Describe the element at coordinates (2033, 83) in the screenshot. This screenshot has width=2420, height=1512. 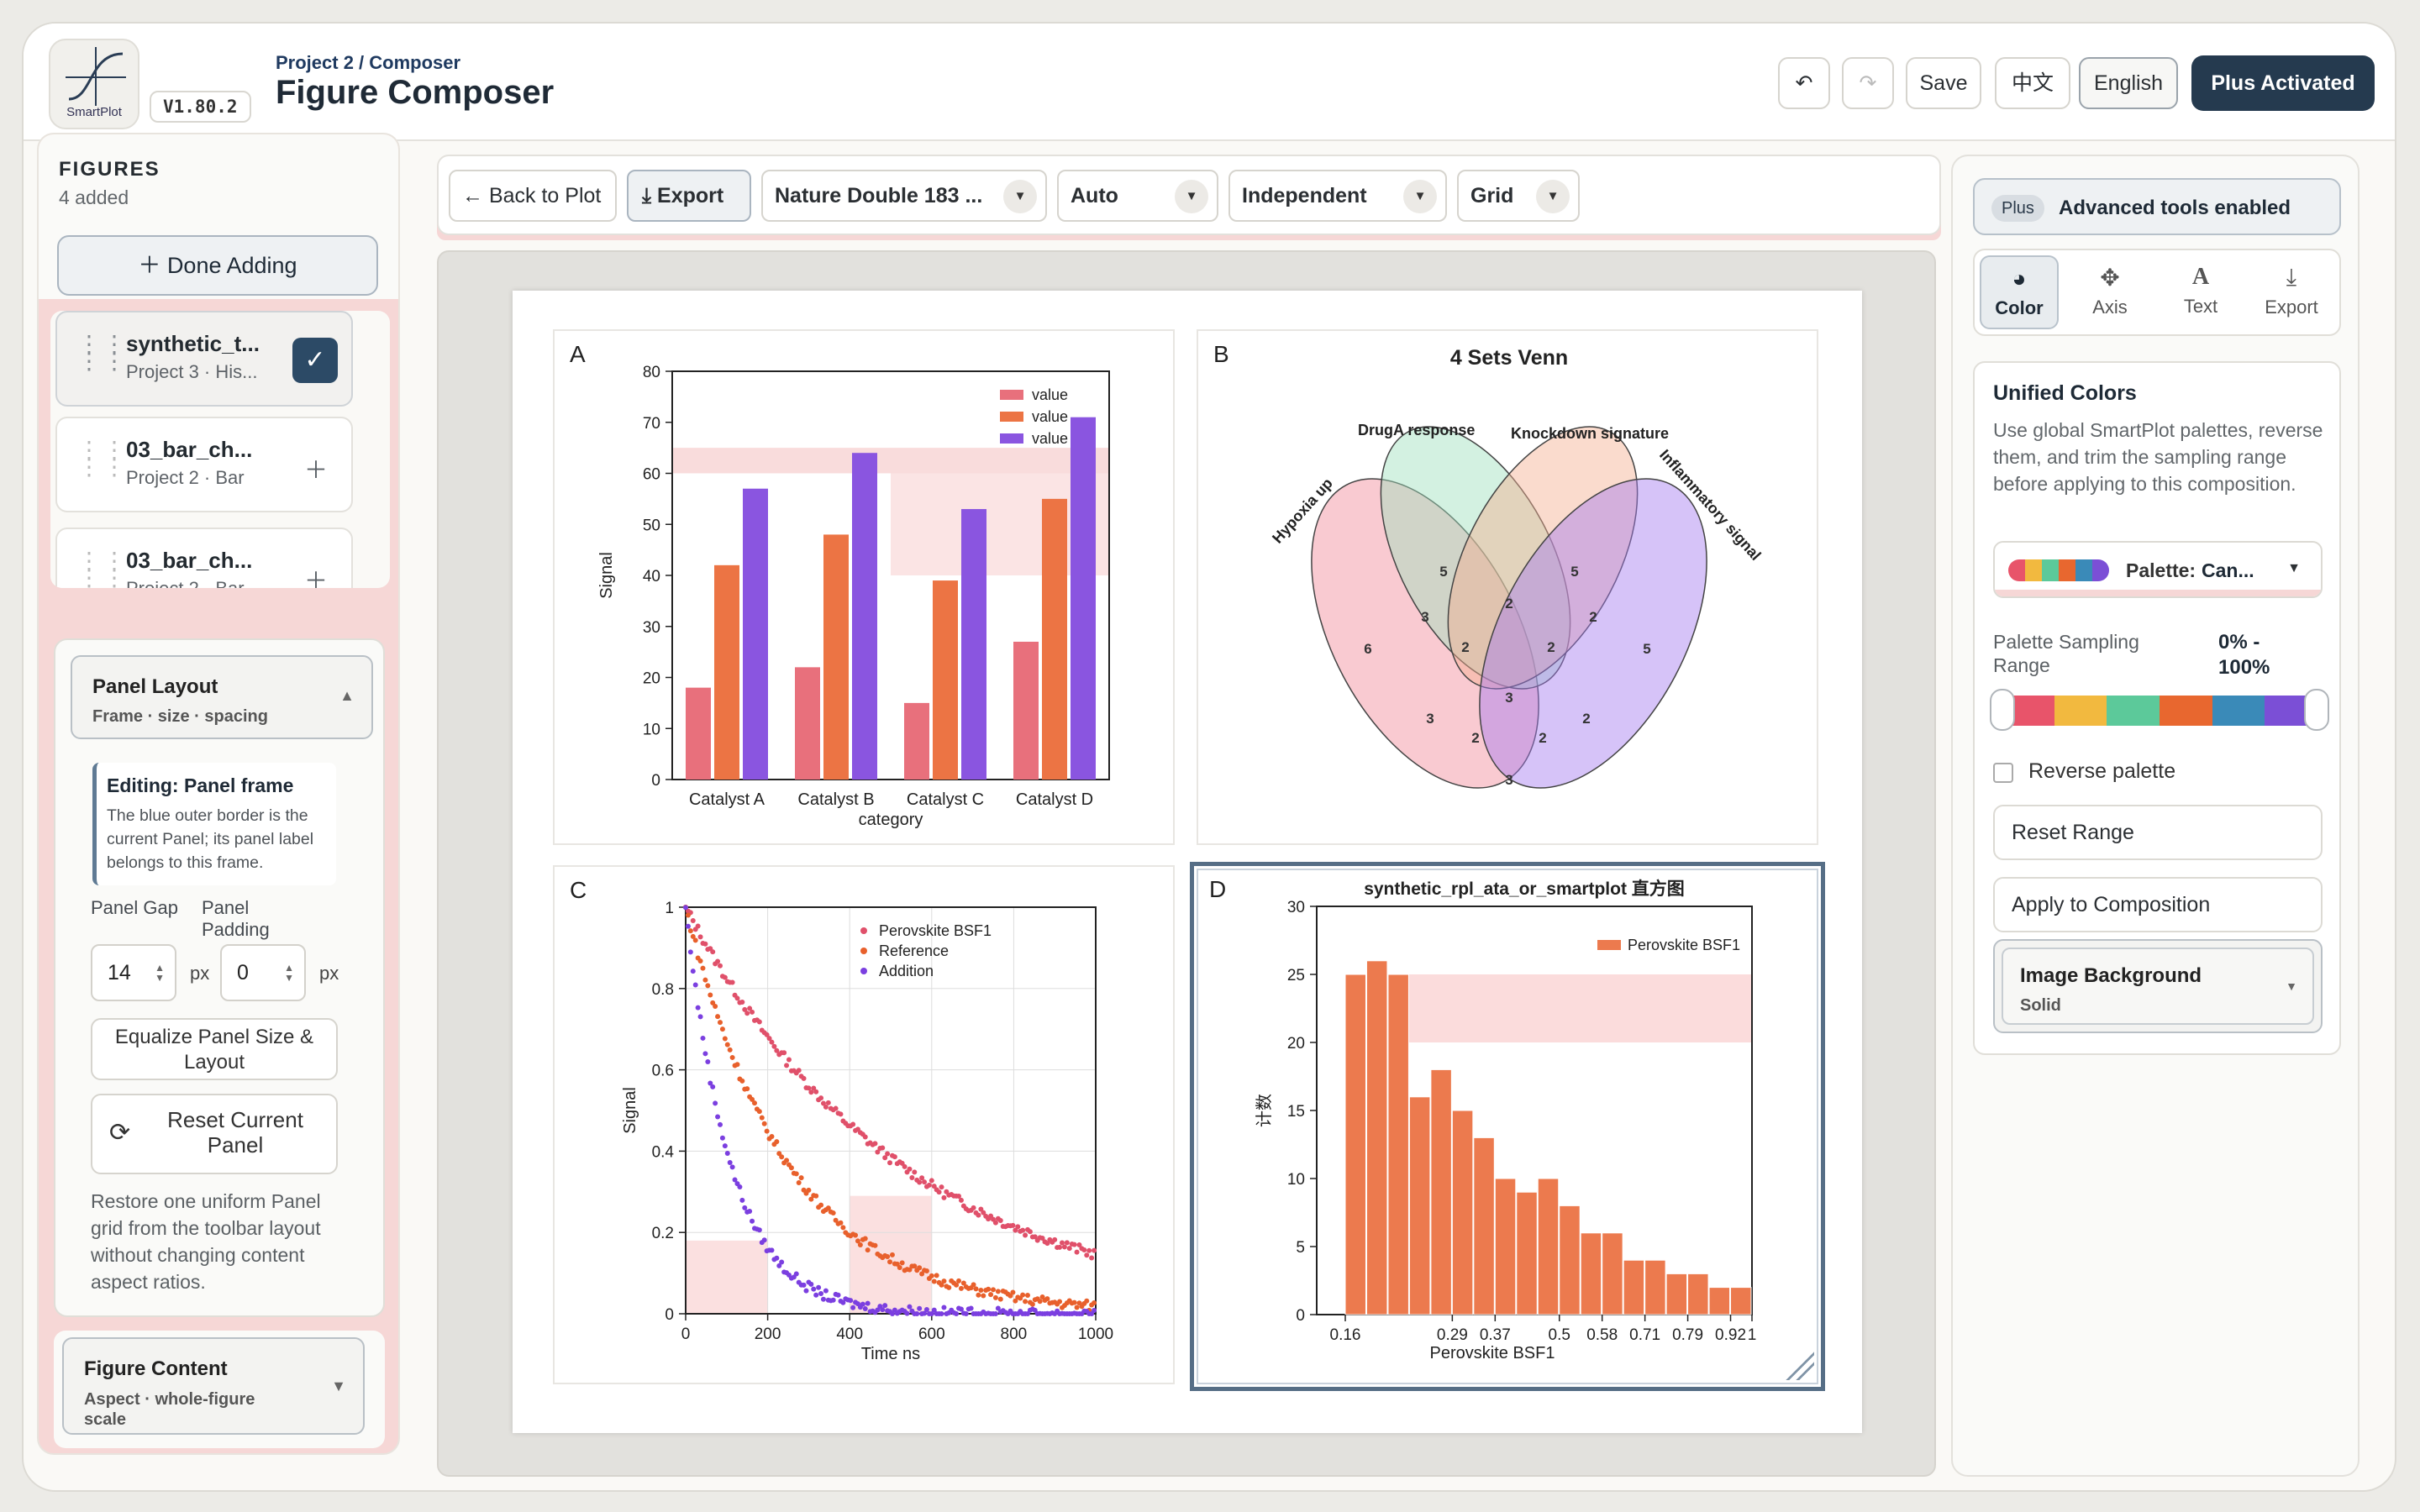
I see `lang-zh-button: 中文` at that location.